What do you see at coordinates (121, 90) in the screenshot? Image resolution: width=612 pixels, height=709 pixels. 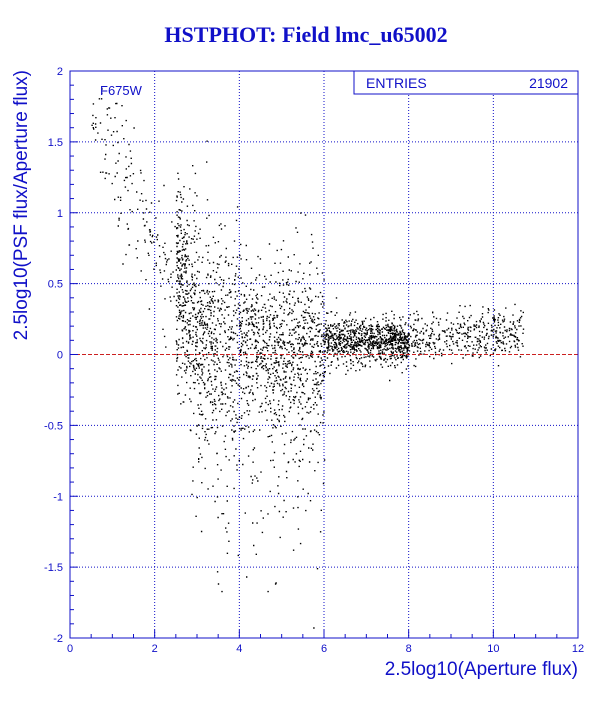 I see `filter-label: F675W` at bounding box center [121, 90].